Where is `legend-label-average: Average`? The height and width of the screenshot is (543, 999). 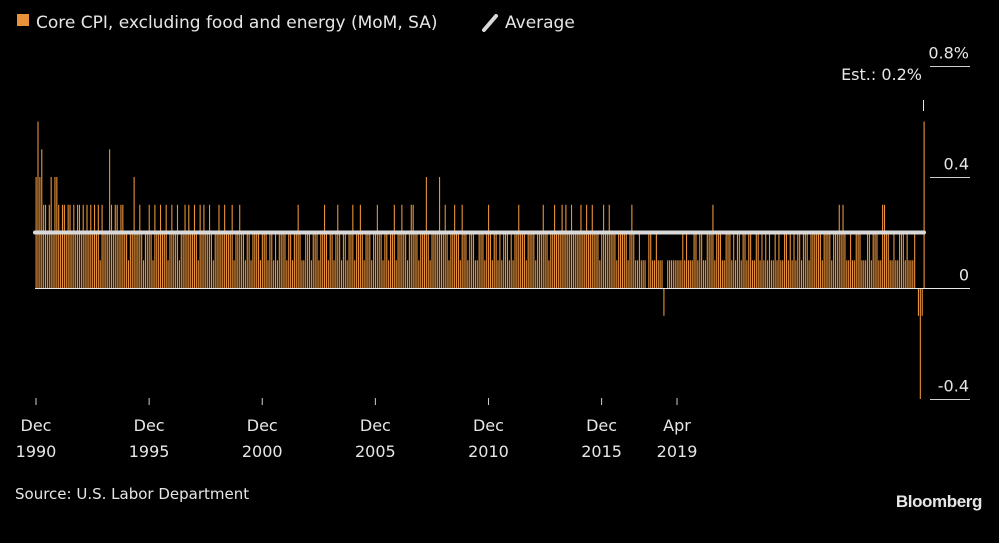 legend-label-average: Average is located at coordinates (540, 23).